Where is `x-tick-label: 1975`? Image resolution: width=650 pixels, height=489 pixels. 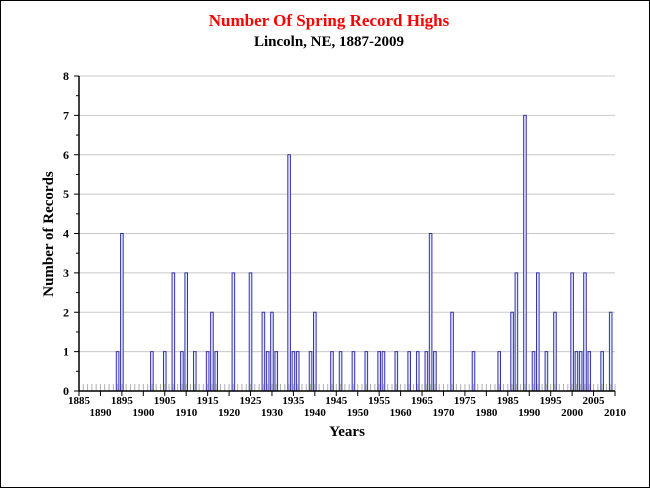
x-tick-label: 1975 is located at coordinates (465, 401).